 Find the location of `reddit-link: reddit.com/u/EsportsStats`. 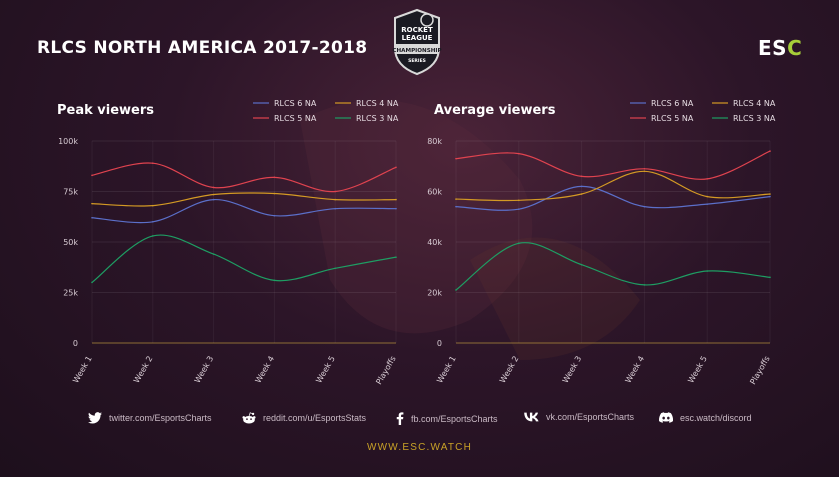

reddit-link: reddit.com/u/EsportsStats is located at coordinates (304, 418).